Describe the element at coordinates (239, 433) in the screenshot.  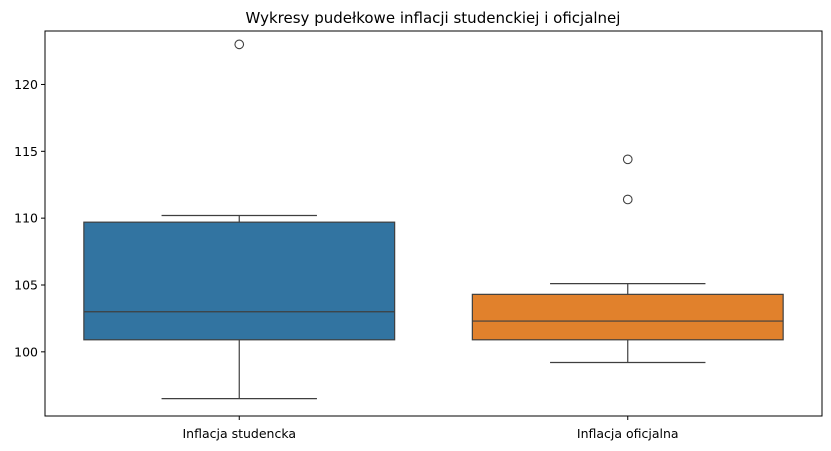
I see `x-tick-label: Inflacja studencka` at that location.